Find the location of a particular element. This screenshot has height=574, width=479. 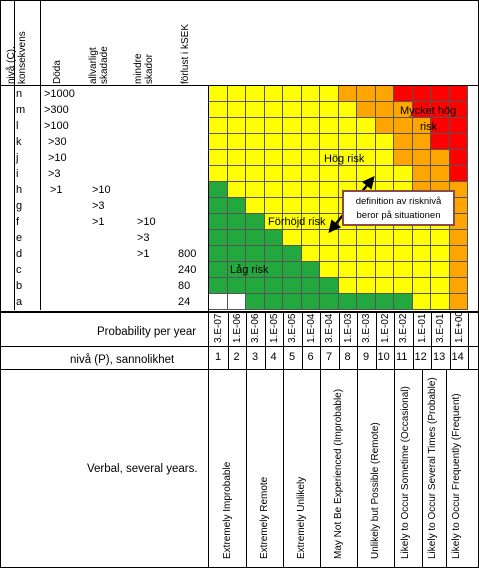

verbal-item-2: Extremely Unlikely is located at coordinates (301, 517).